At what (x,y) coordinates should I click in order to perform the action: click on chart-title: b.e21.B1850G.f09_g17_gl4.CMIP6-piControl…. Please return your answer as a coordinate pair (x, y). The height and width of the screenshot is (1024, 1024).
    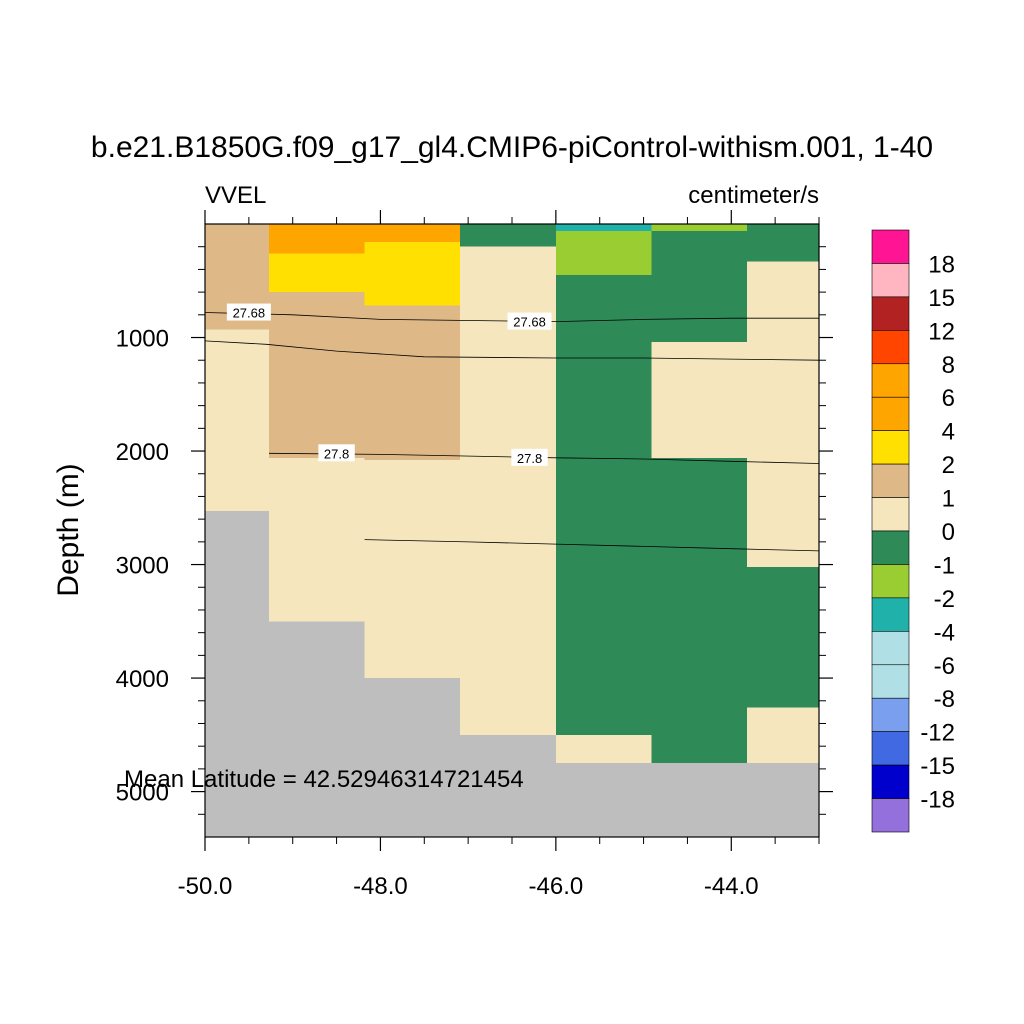
    Looking at the image, I should click on (512, 147).